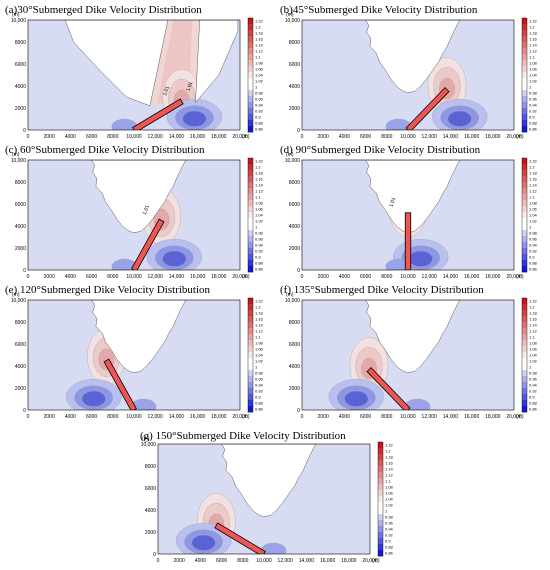 Image resolution: width=550 pixels, height=570 pixels. I want to click on colorbar-tick-label: 1.08, so click(389, 487).